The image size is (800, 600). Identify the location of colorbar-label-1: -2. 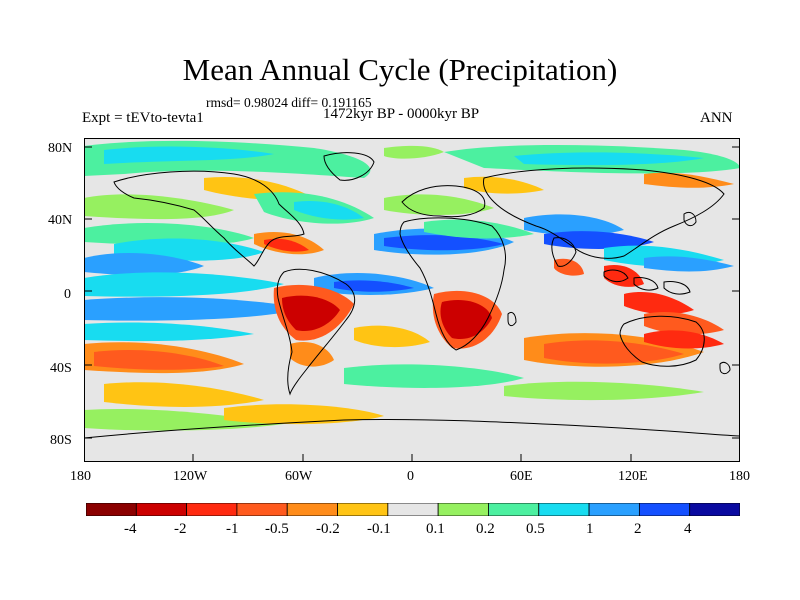
(180, 529).